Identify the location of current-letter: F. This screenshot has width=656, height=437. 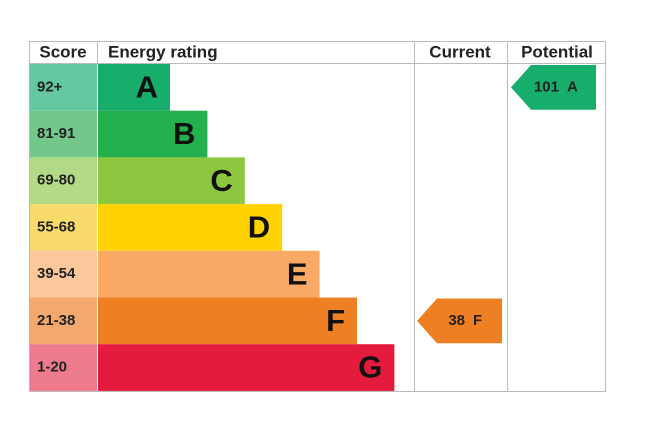
(477, 320).